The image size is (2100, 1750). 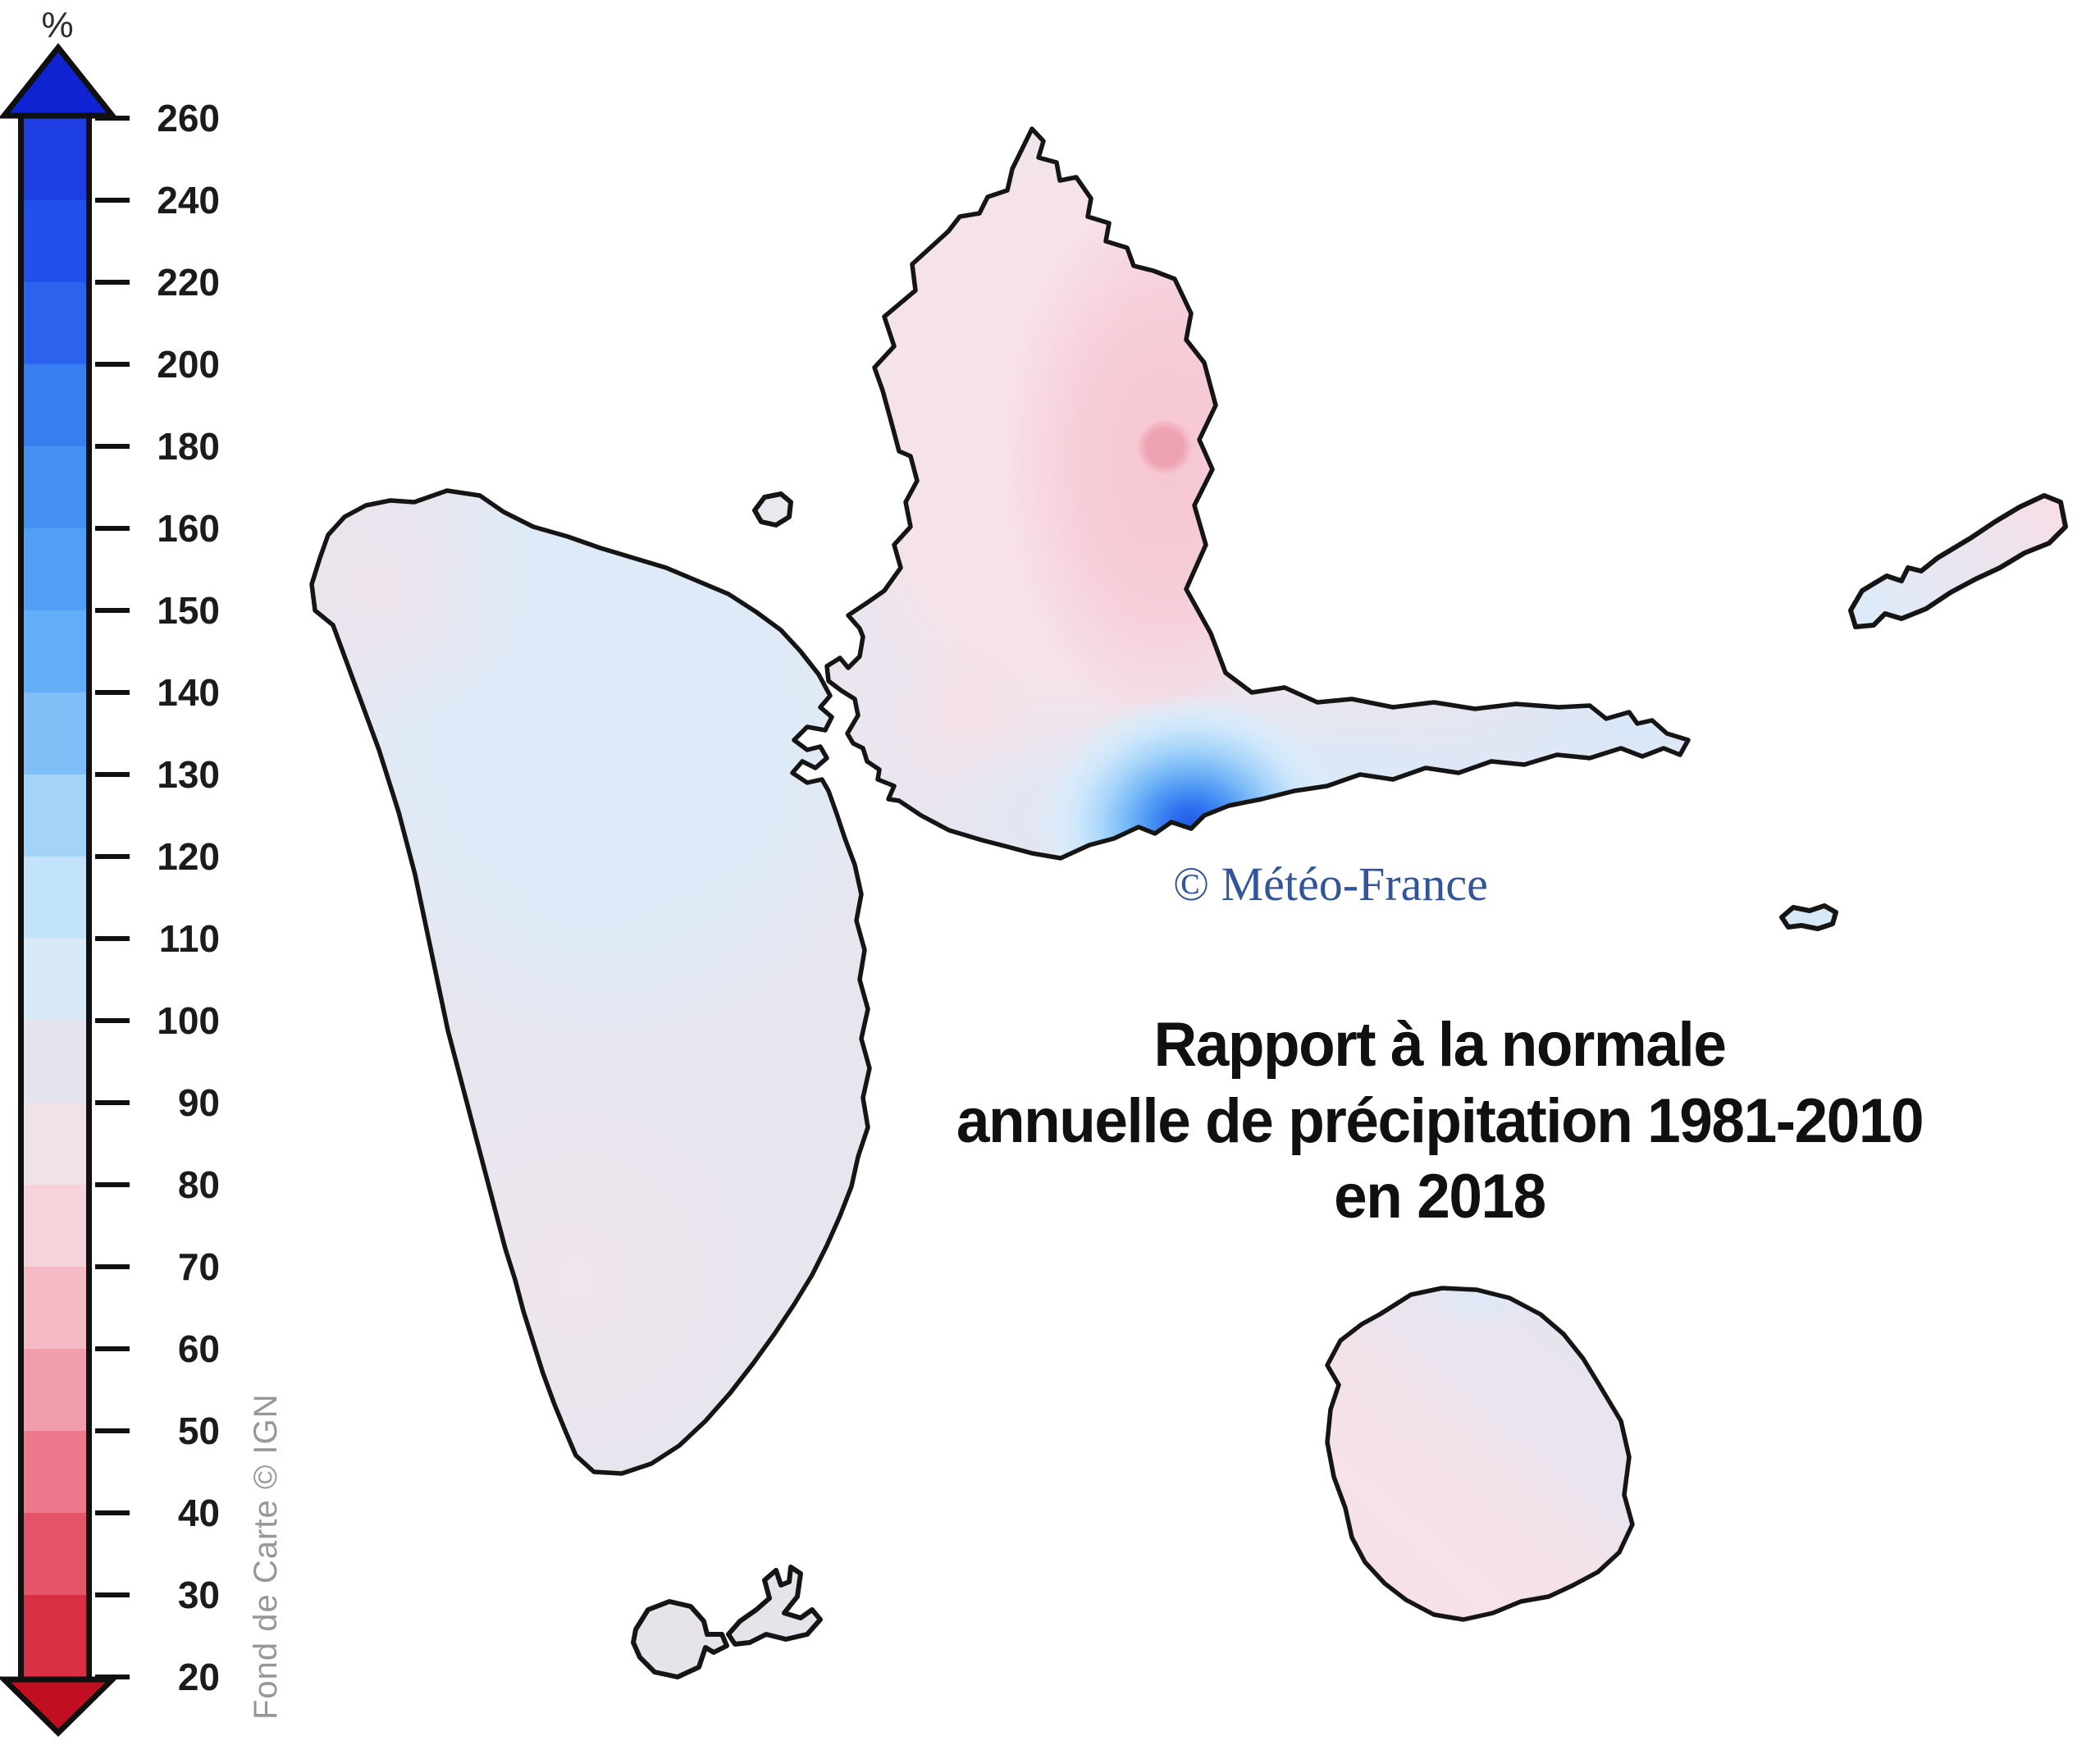 I want to click on legend-tick-label: 90, so click(x=199, y=1102).